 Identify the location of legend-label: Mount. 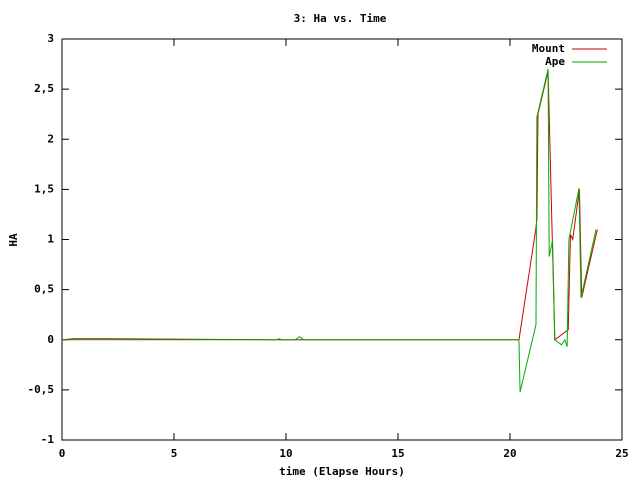
(548, 48).